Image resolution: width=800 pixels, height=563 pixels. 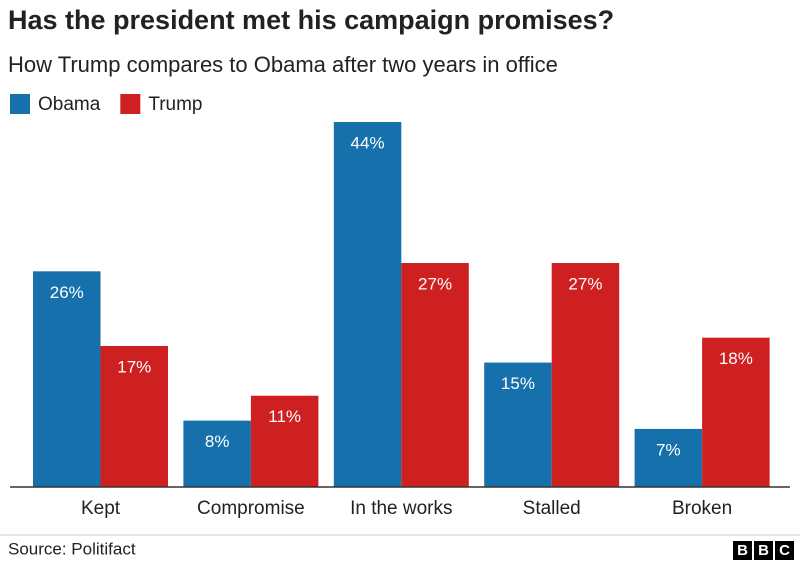 I want to click on data-label: 8%, so click(x=217, y=441).